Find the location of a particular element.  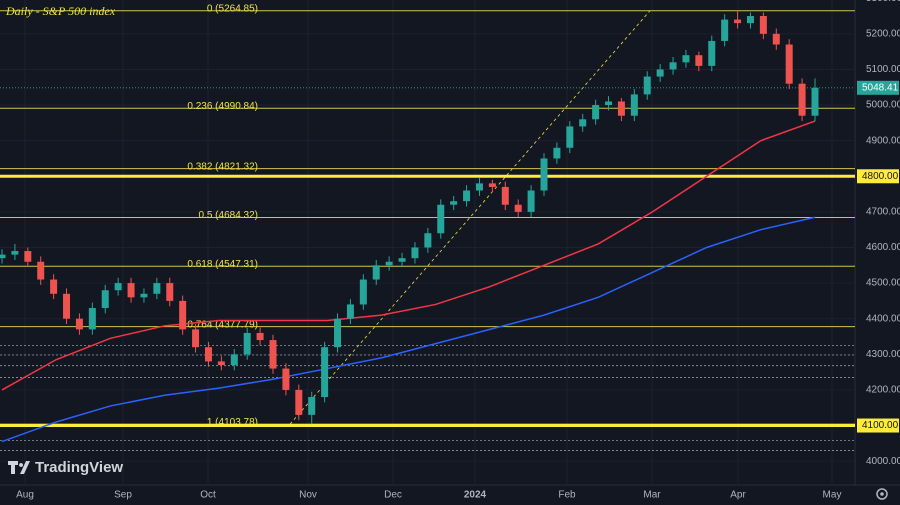

key-level-label: 4100.00 is located at coordinates (880, 425).